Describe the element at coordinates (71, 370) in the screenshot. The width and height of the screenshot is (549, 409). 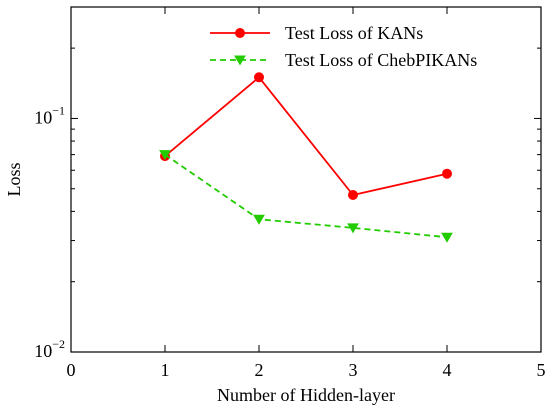
I see `x-tick-label: 0` at that location.